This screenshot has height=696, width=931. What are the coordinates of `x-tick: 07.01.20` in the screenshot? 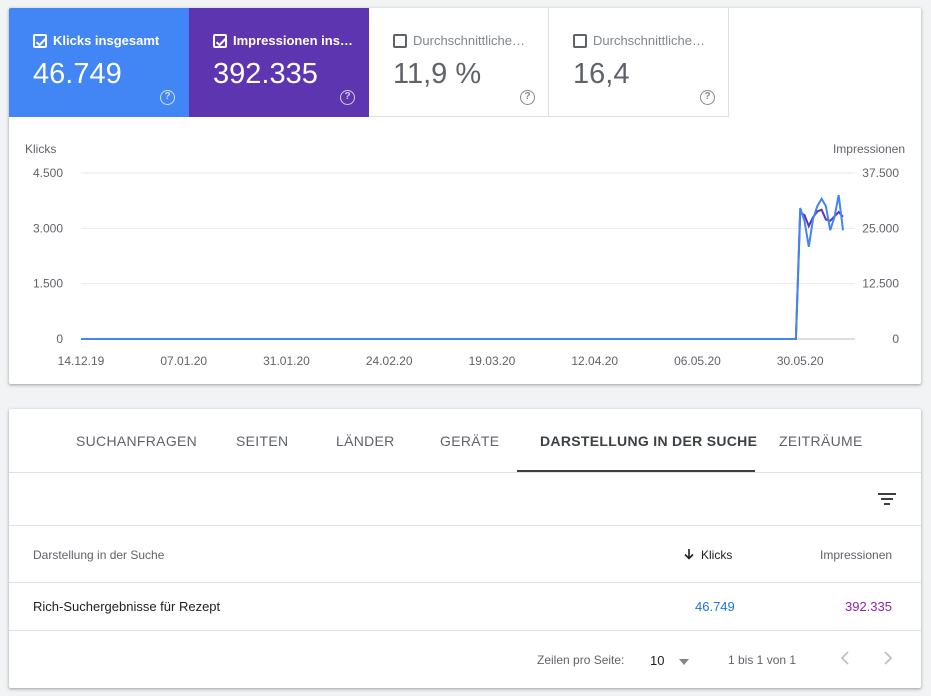 It's located at (183, 361).